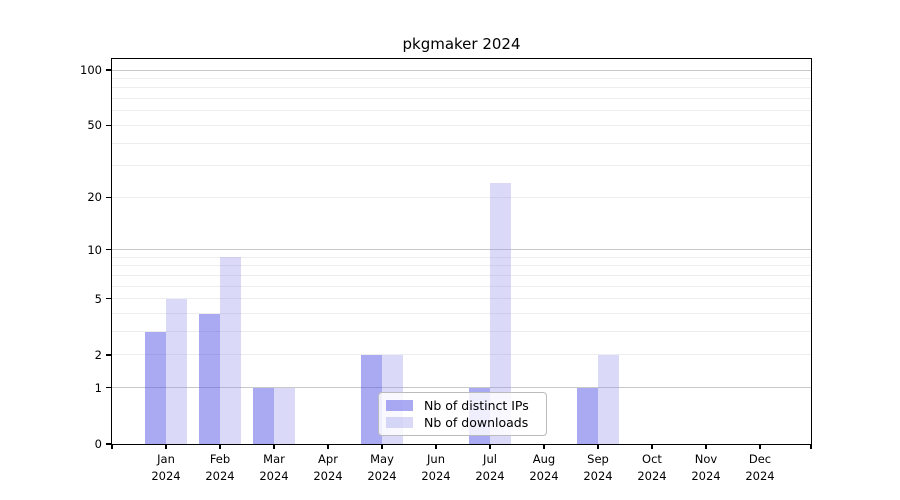 This screenshot has width=900, height=500. What do you see at coordinates (760, 446) in the screenshot?
I see `x-tickmark-dec` at bounding box center [760, 446].